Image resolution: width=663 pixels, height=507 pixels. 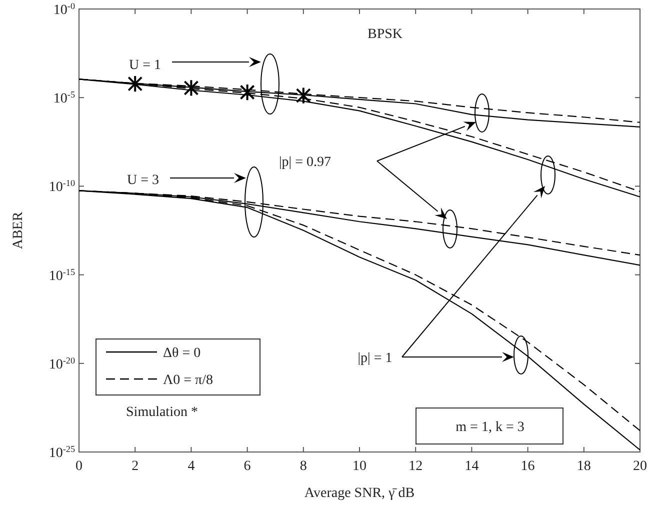 I want to click on y-tick-label: 10$^{-20}$, so click(x=62, y=363).